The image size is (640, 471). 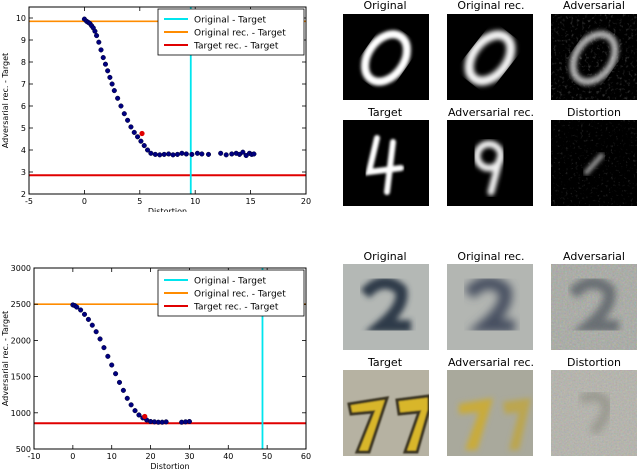 What do you see at coordinates (228, 456) in the screenshot?
I see `x-tick-label: 40` at bounding box center [228, 456].